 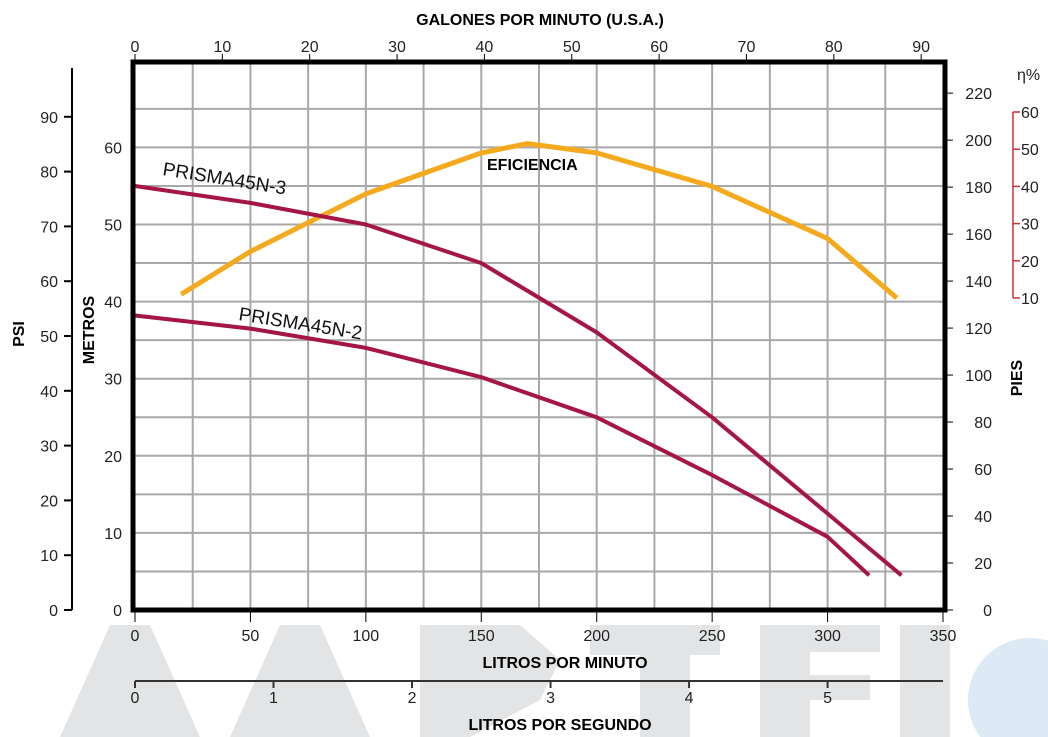 What do you see at coordinates (113, 226) in the screenshot?
I see `tick-label-metros: 50` at bounding box center [113, 226].